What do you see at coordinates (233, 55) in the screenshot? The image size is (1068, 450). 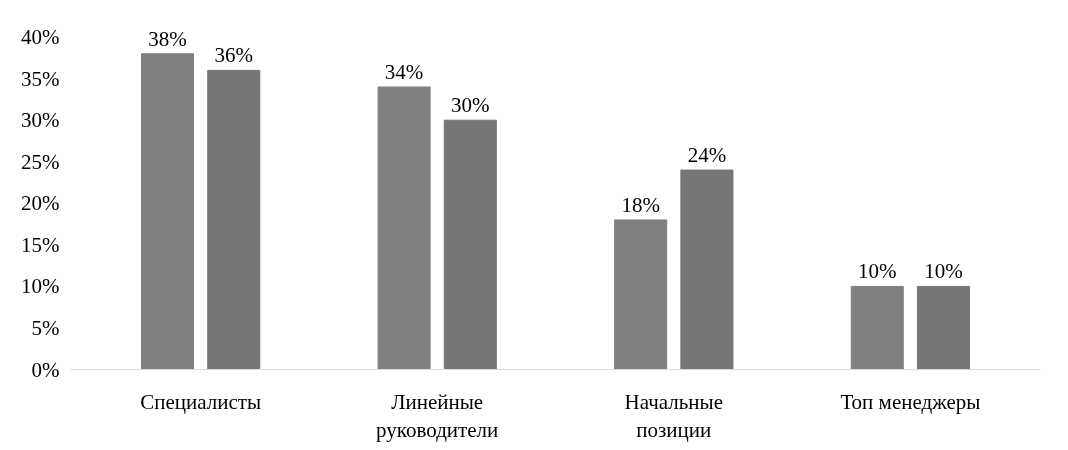 I see `text: 36%` at bounding box center [233, 55].